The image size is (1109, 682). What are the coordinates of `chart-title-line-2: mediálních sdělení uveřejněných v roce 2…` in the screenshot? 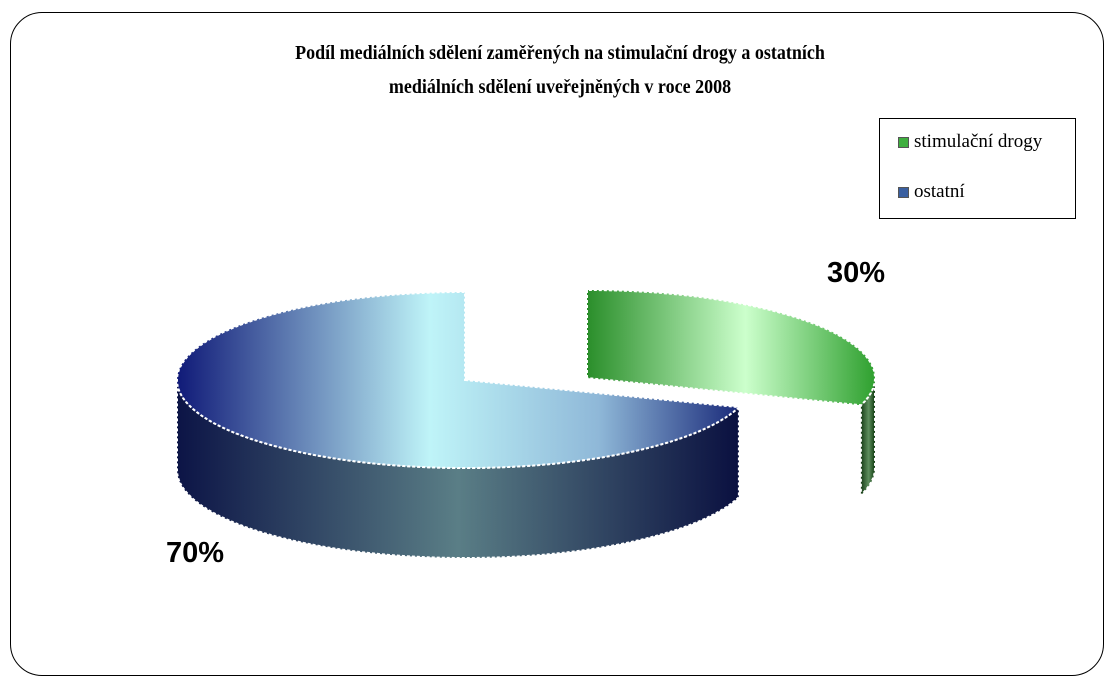 It's located at (560, 87).